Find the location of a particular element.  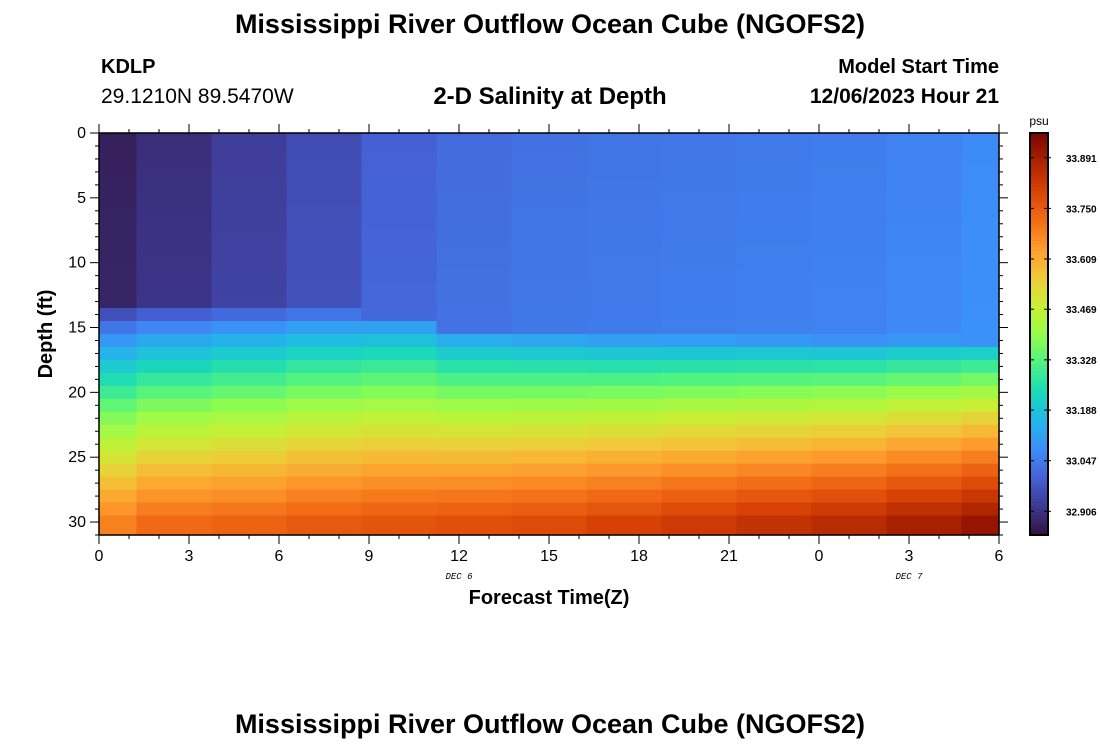

x-tick-label: 12 is located at coordinates (459, 556).